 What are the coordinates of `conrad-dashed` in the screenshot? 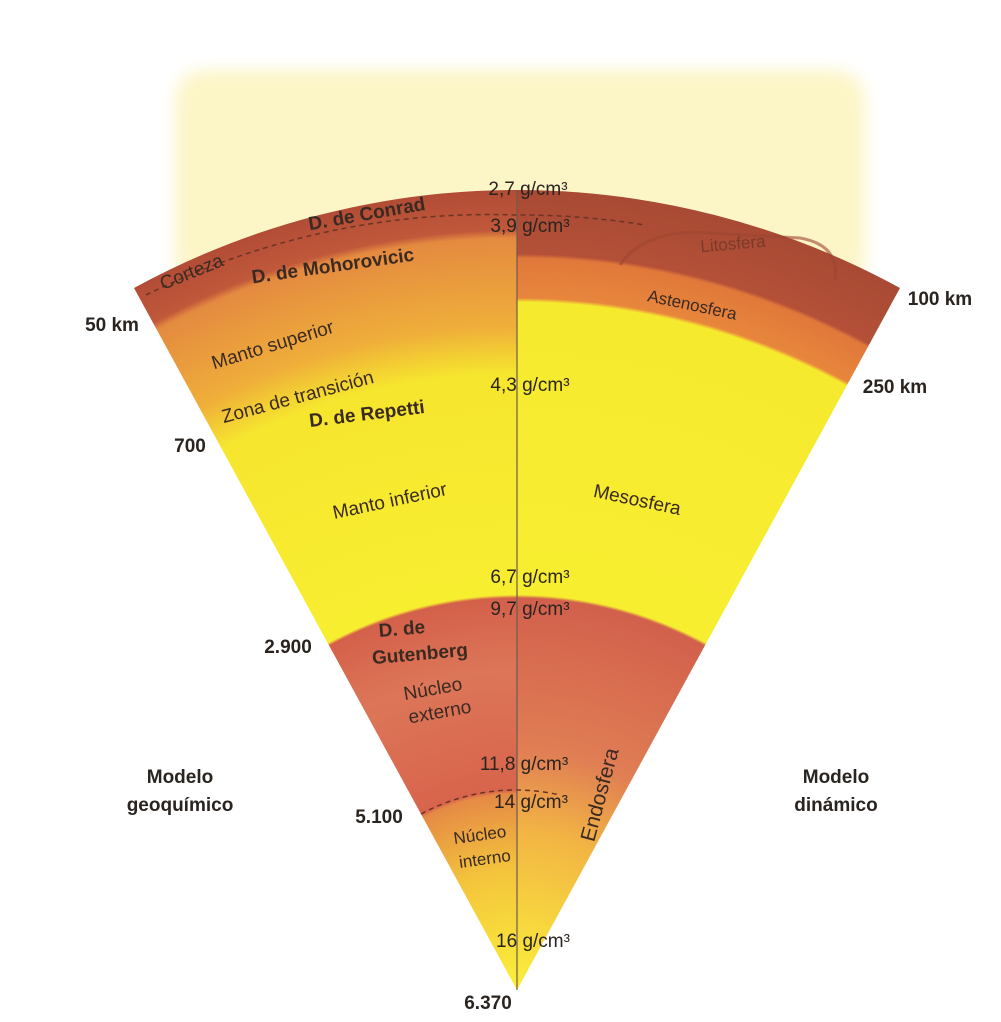 It's located at (395, 254).